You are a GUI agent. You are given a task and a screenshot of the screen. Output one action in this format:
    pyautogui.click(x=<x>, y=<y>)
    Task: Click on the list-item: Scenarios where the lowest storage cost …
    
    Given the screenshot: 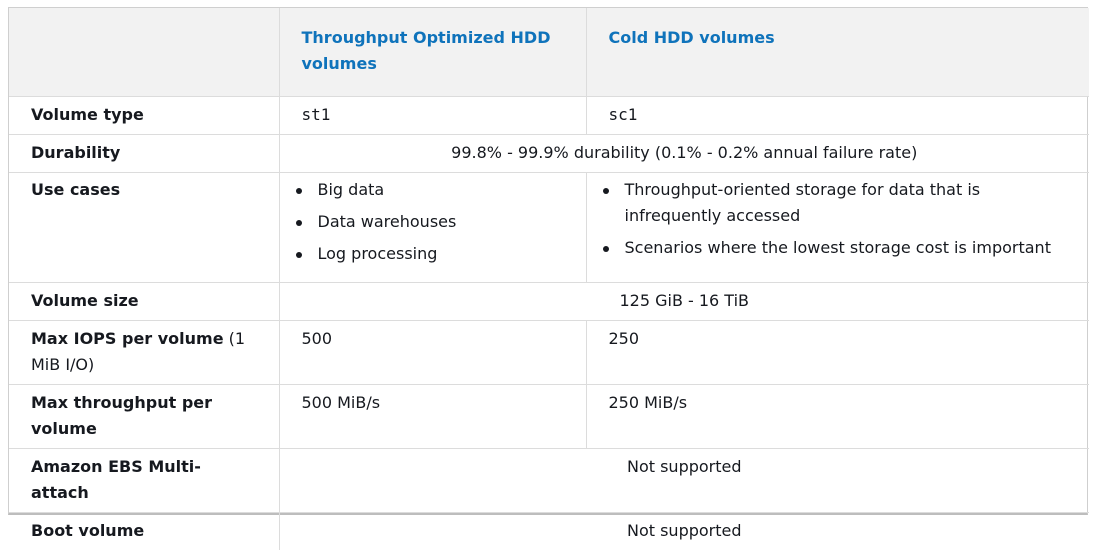 What is the action you would take?
    pyautogui.click(x=835, y=248)
    